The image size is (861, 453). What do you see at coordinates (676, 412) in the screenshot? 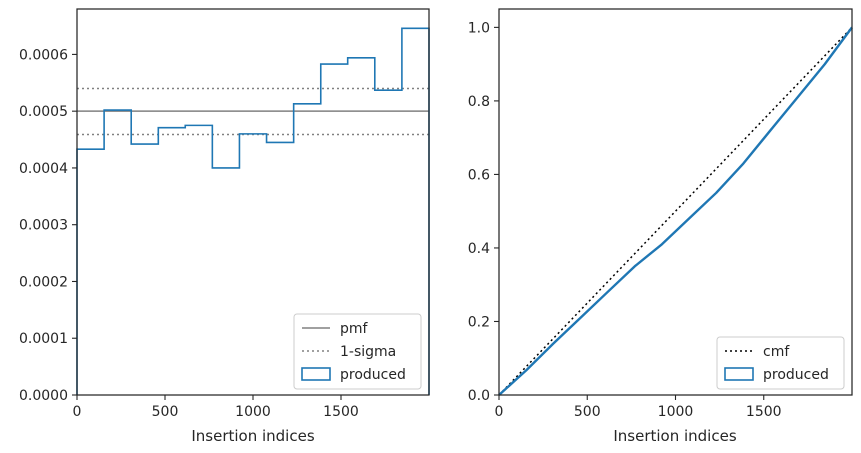
I see `right-x-tick-label: 1000` at bounding box center [676, 412].